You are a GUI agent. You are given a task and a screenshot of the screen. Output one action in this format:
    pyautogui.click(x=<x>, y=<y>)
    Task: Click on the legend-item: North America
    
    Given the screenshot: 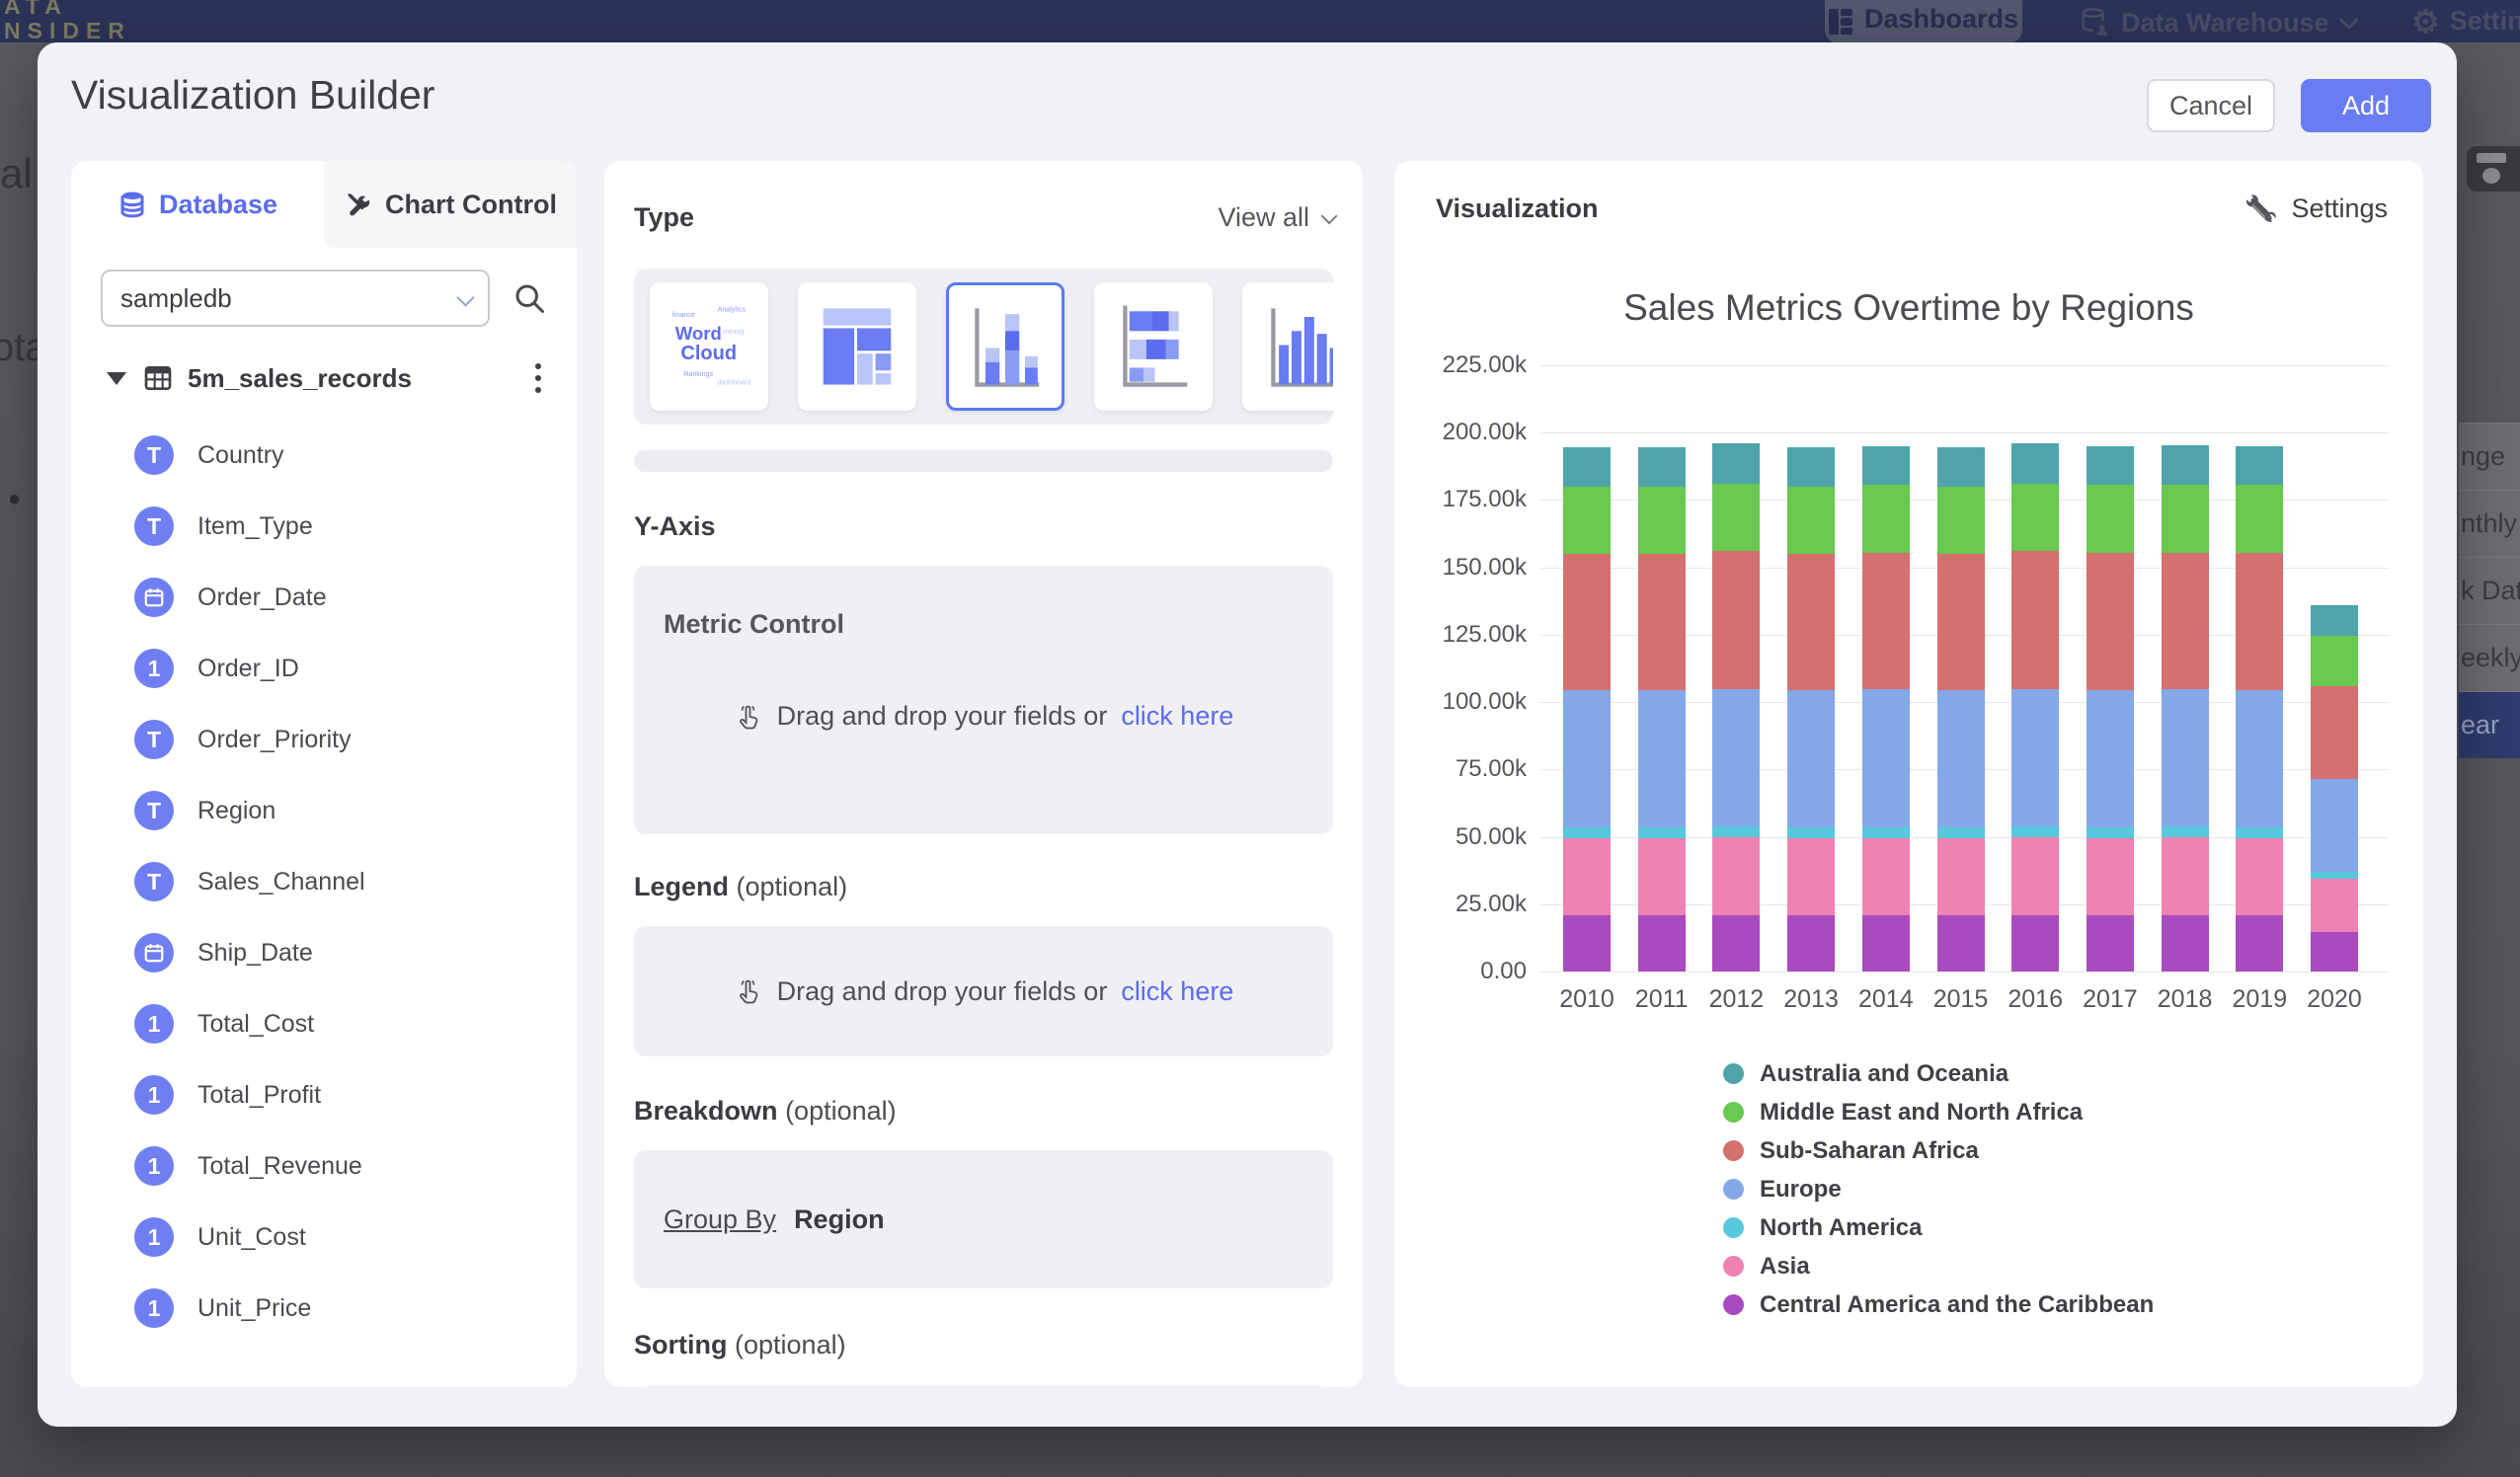 What is the action you would take?
    pyautogui.click(x=1938, y=1227)
    